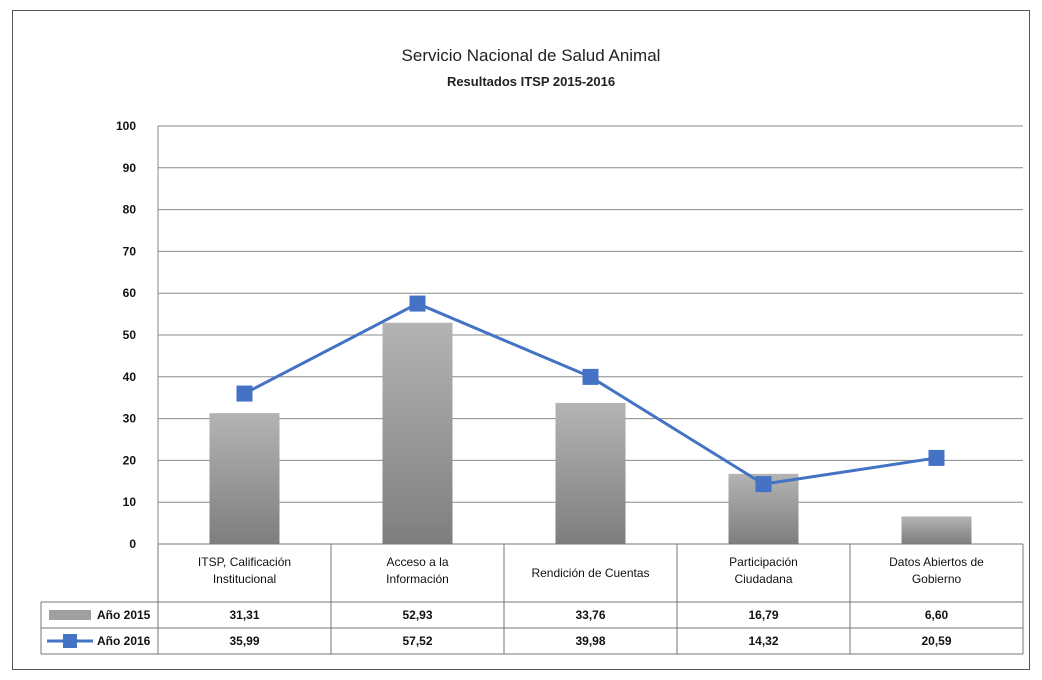  I want to click on category-label: Rendición de Cuentas, so click(590, 573).